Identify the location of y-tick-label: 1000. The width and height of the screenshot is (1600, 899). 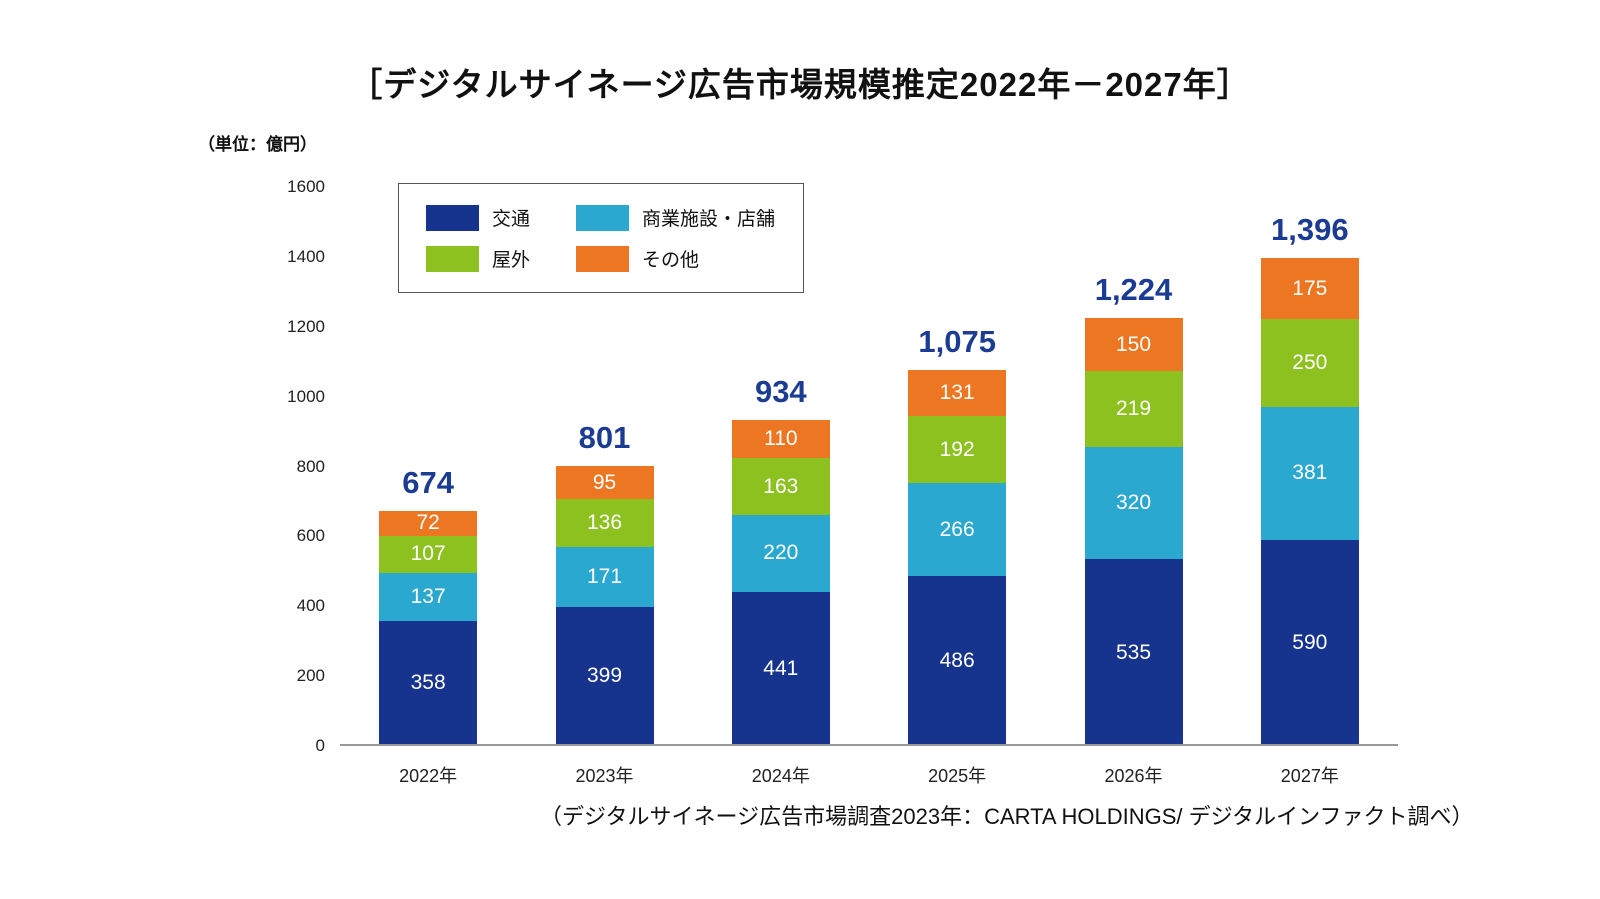
(306, 396).